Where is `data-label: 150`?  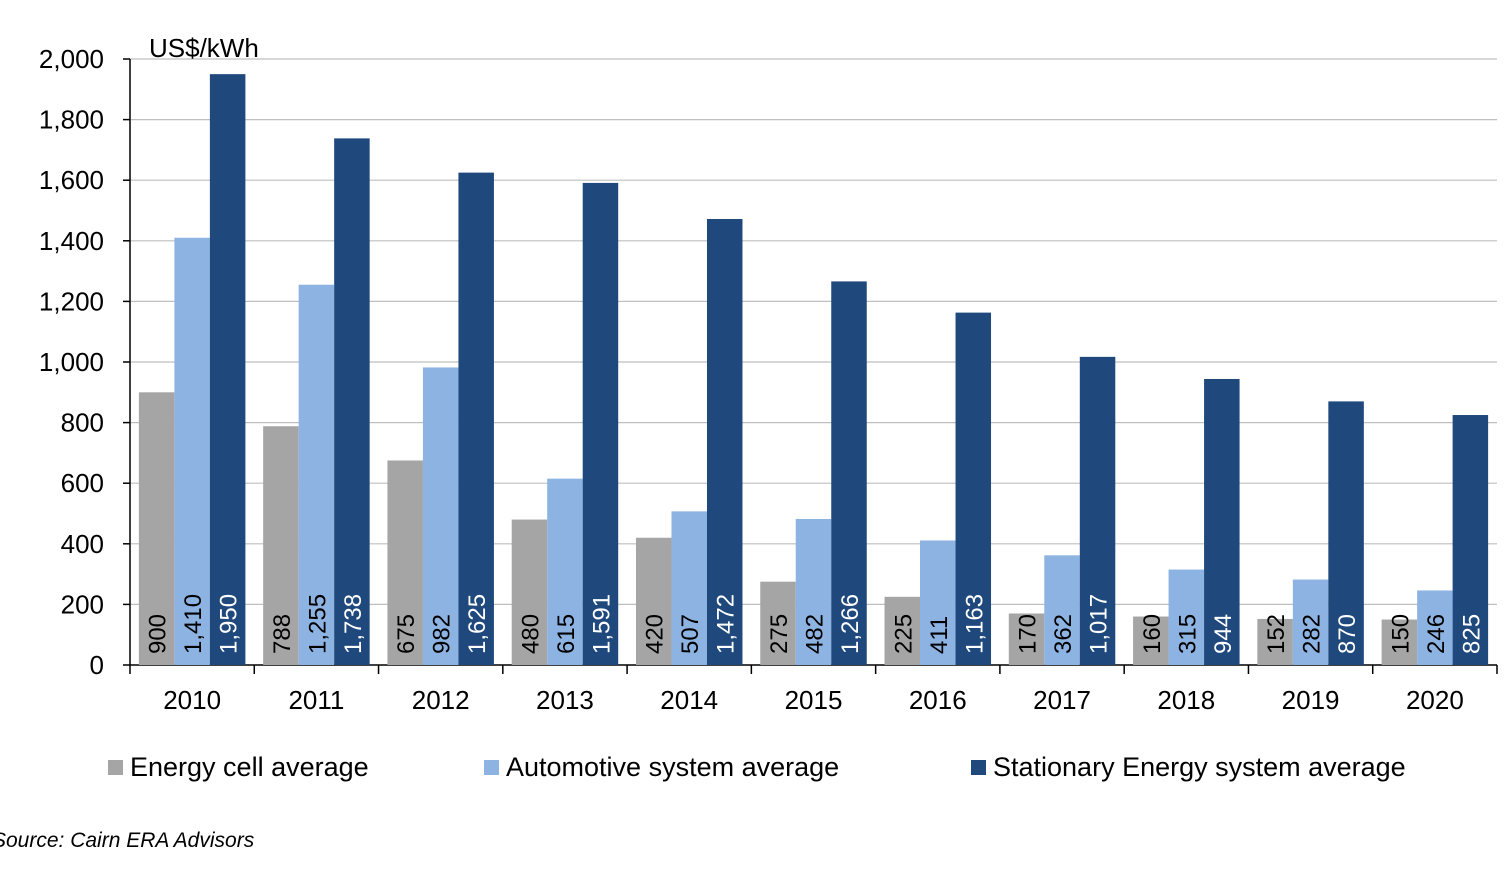
data-label: 150 is located at coordinates (1400, 634).